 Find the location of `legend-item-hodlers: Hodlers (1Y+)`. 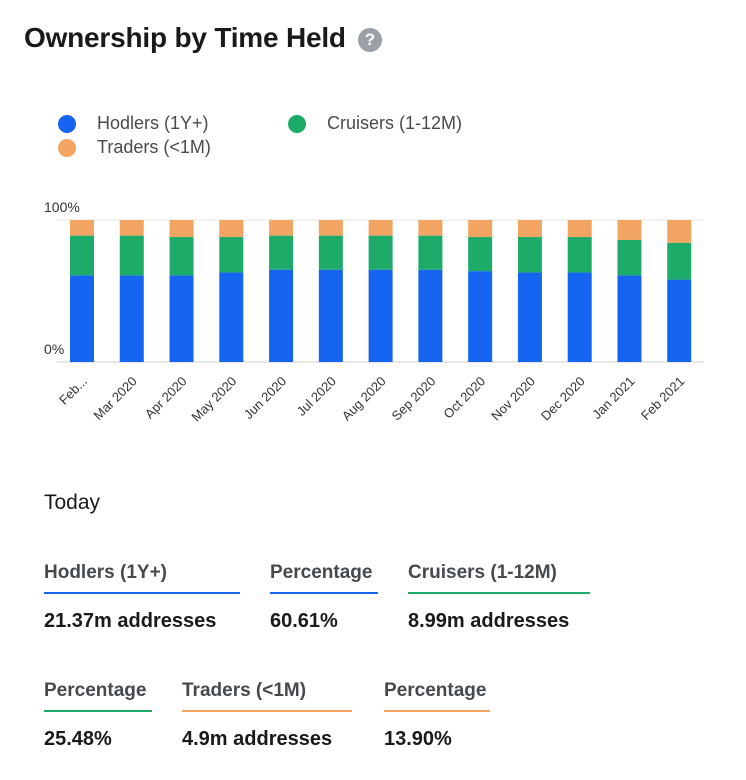

legend-item-hodlers: Hodlers (1Y+) is located at coordinates (133, 123).